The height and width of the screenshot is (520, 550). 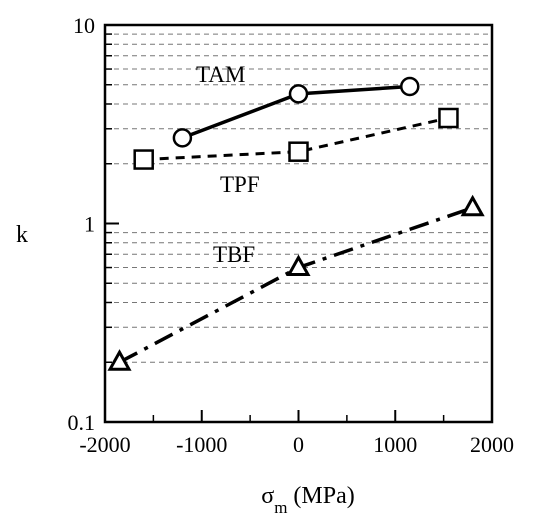 I want to click on series-line-tpf, so click(x=296, y=139).